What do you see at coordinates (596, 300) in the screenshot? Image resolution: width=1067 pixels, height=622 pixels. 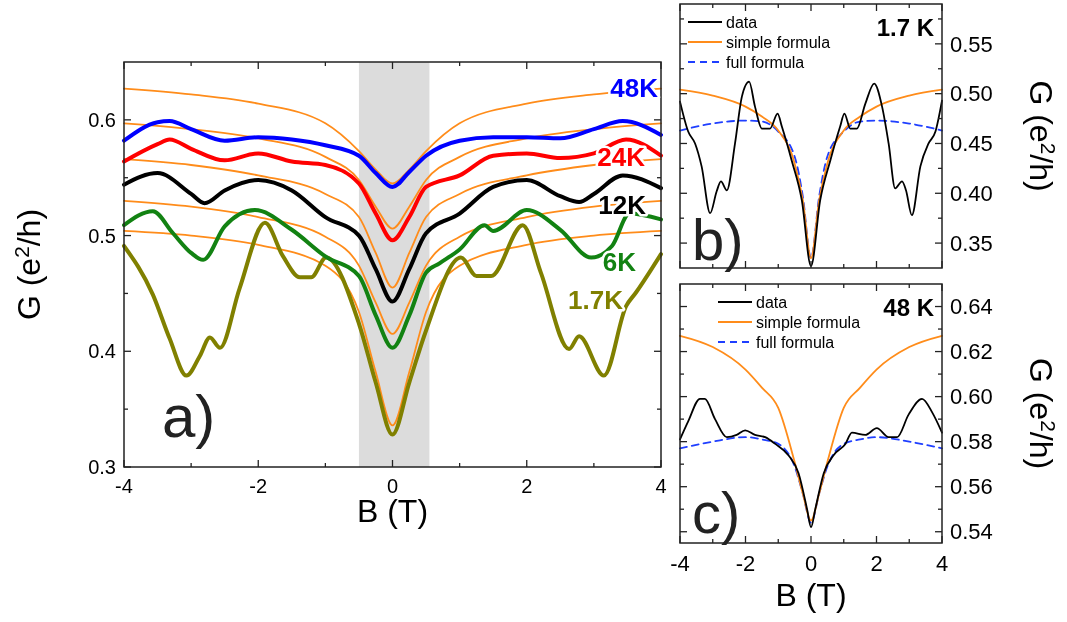 I see `series-label: 1.7K` at bounding box center [596, 300].